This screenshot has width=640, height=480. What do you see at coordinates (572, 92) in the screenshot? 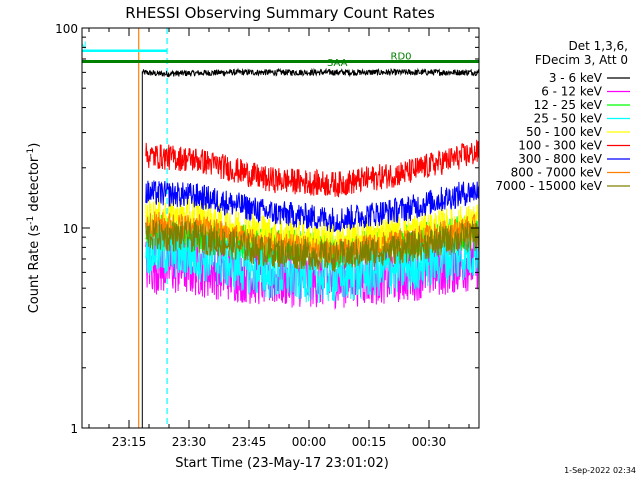
I see `legend-label: 6 - 12 keV` at bounding box center [572, 92].